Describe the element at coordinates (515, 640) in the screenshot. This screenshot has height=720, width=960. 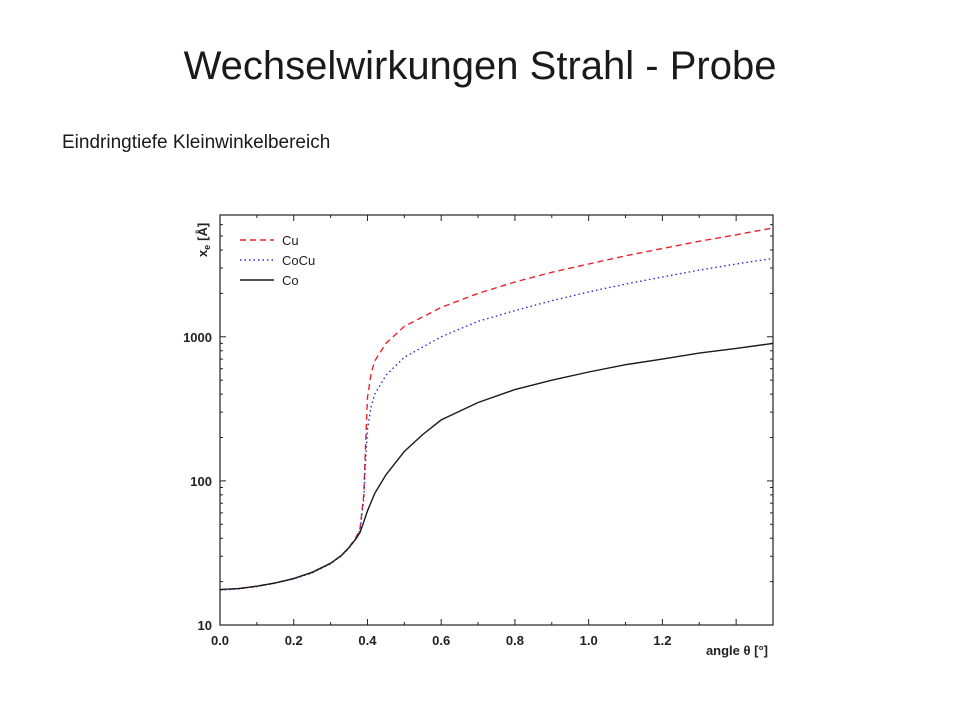
I see `x-tick-label: 0.8` at that location.